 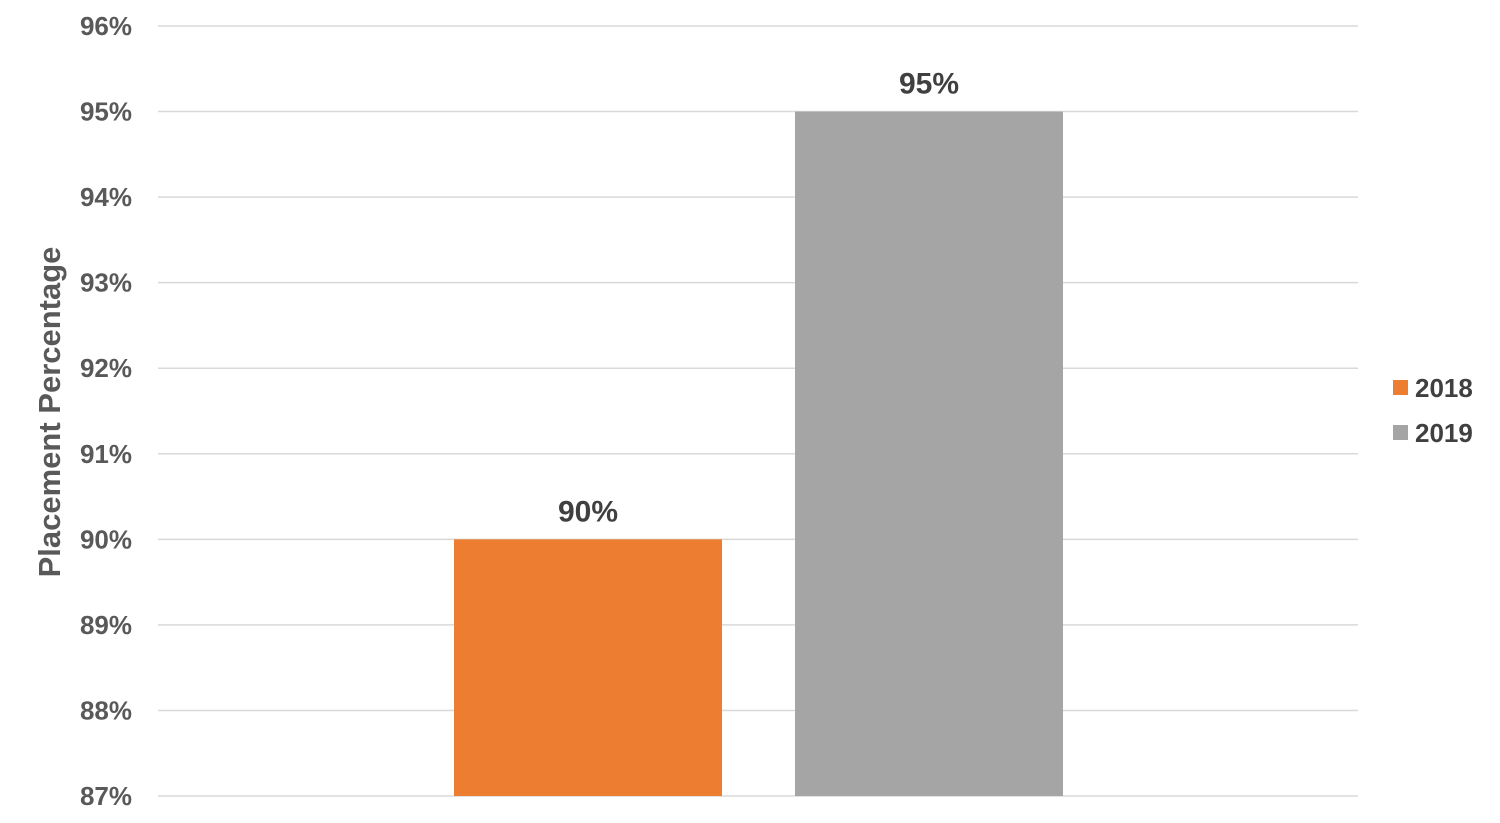 What do you see at coordinates (1433, 410) in the screenshot?
I see `legend: 2018 2019` at bounding box center [1433, 410].